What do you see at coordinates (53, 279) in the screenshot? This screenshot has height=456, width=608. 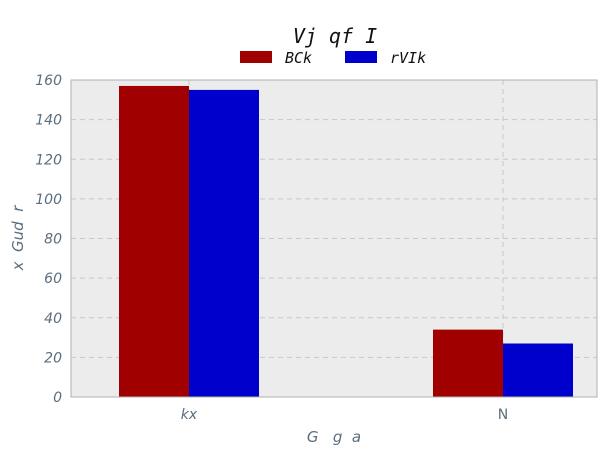 I see `y-tick-label: 60` at bounding box center [53, 279].